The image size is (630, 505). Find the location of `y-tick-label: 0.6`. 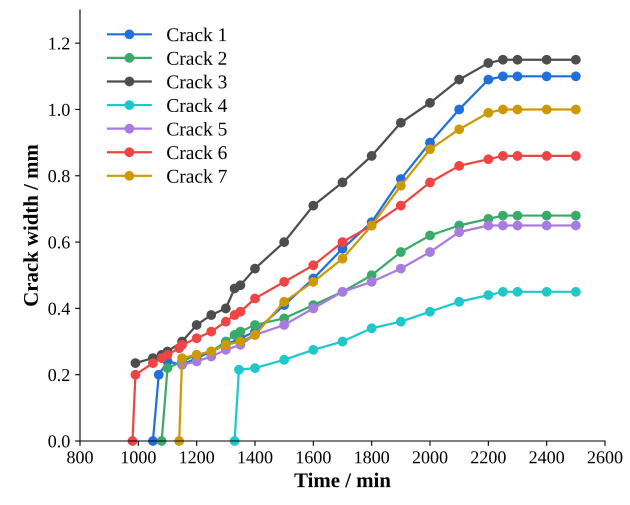

y-tick-label: 0.6 is located at coordinates (59, 242).